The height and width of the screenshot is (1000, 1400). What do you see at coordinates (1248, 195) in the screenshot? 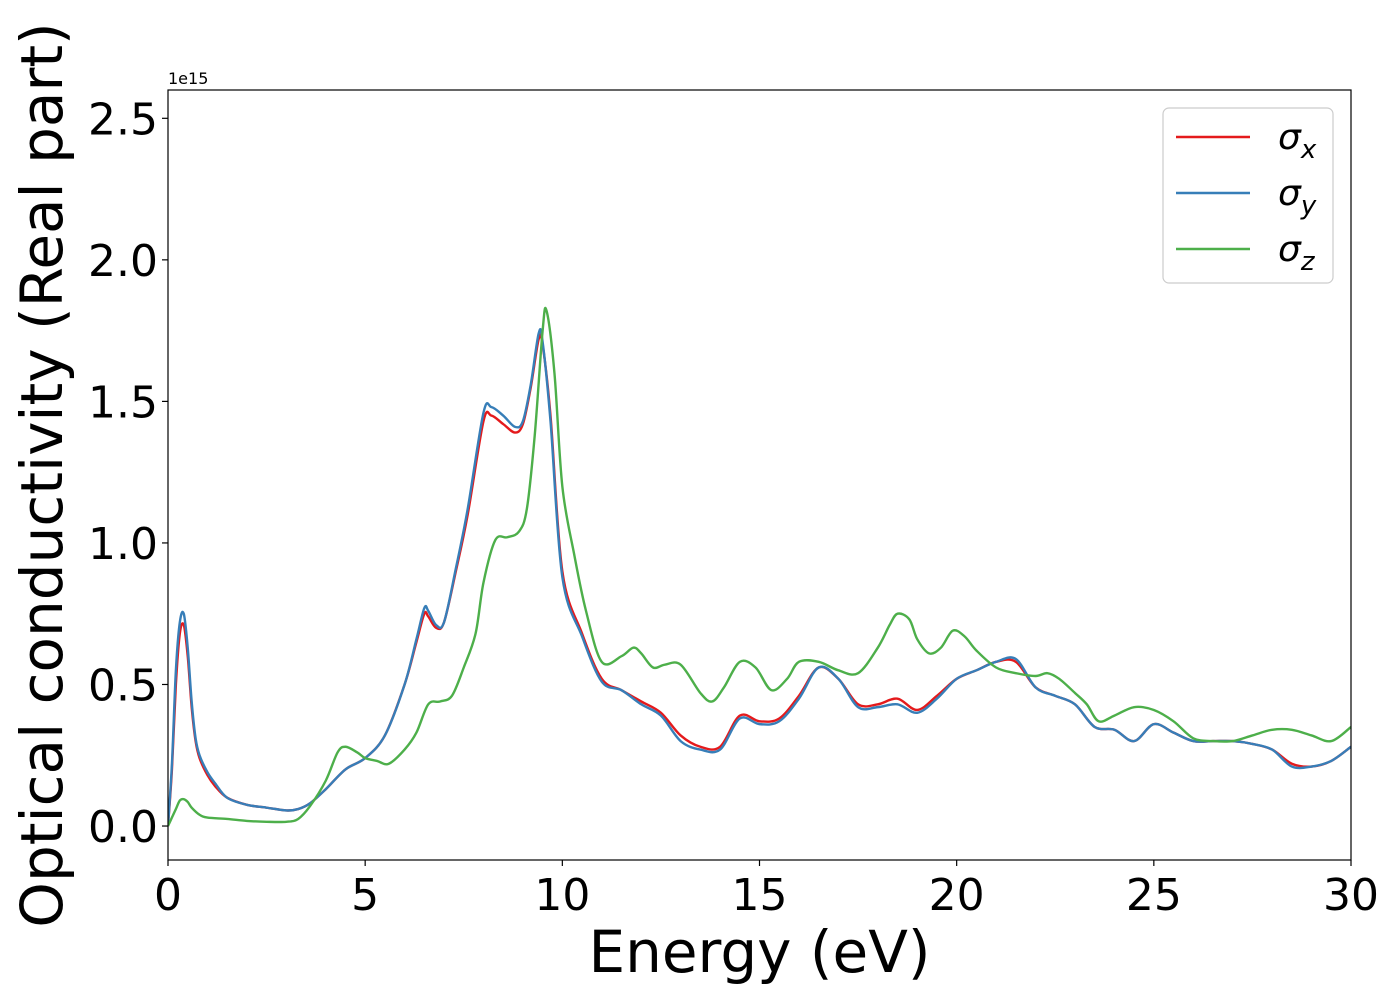
I see `legend-box` at bounding box center [1248, 195].